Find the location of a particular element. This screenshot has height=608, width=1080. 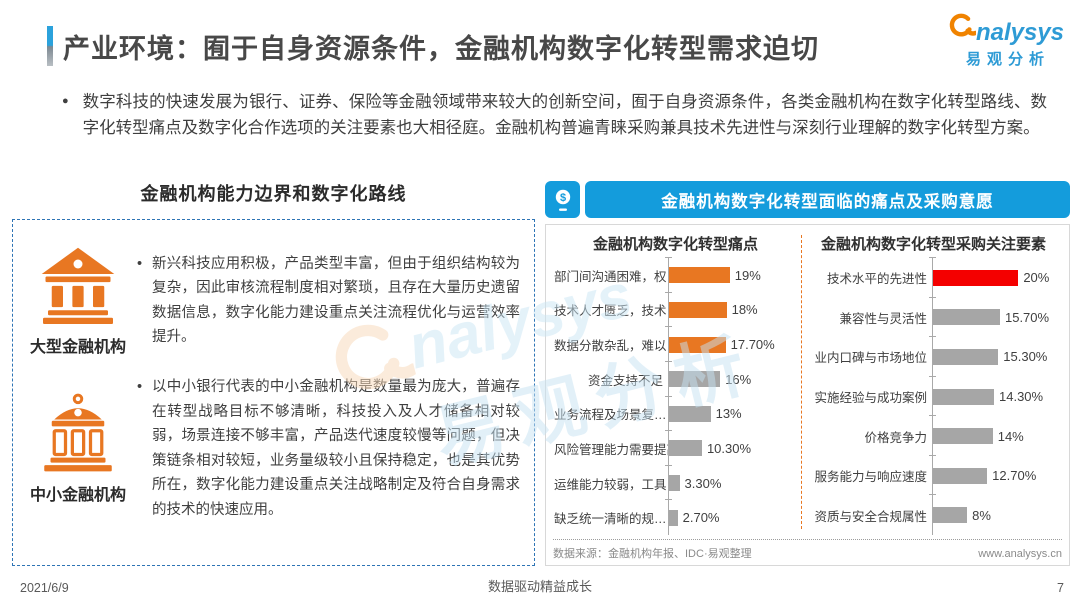

bar-row: 业务流程及场景复… 13% is located at coordinates (675, 413).